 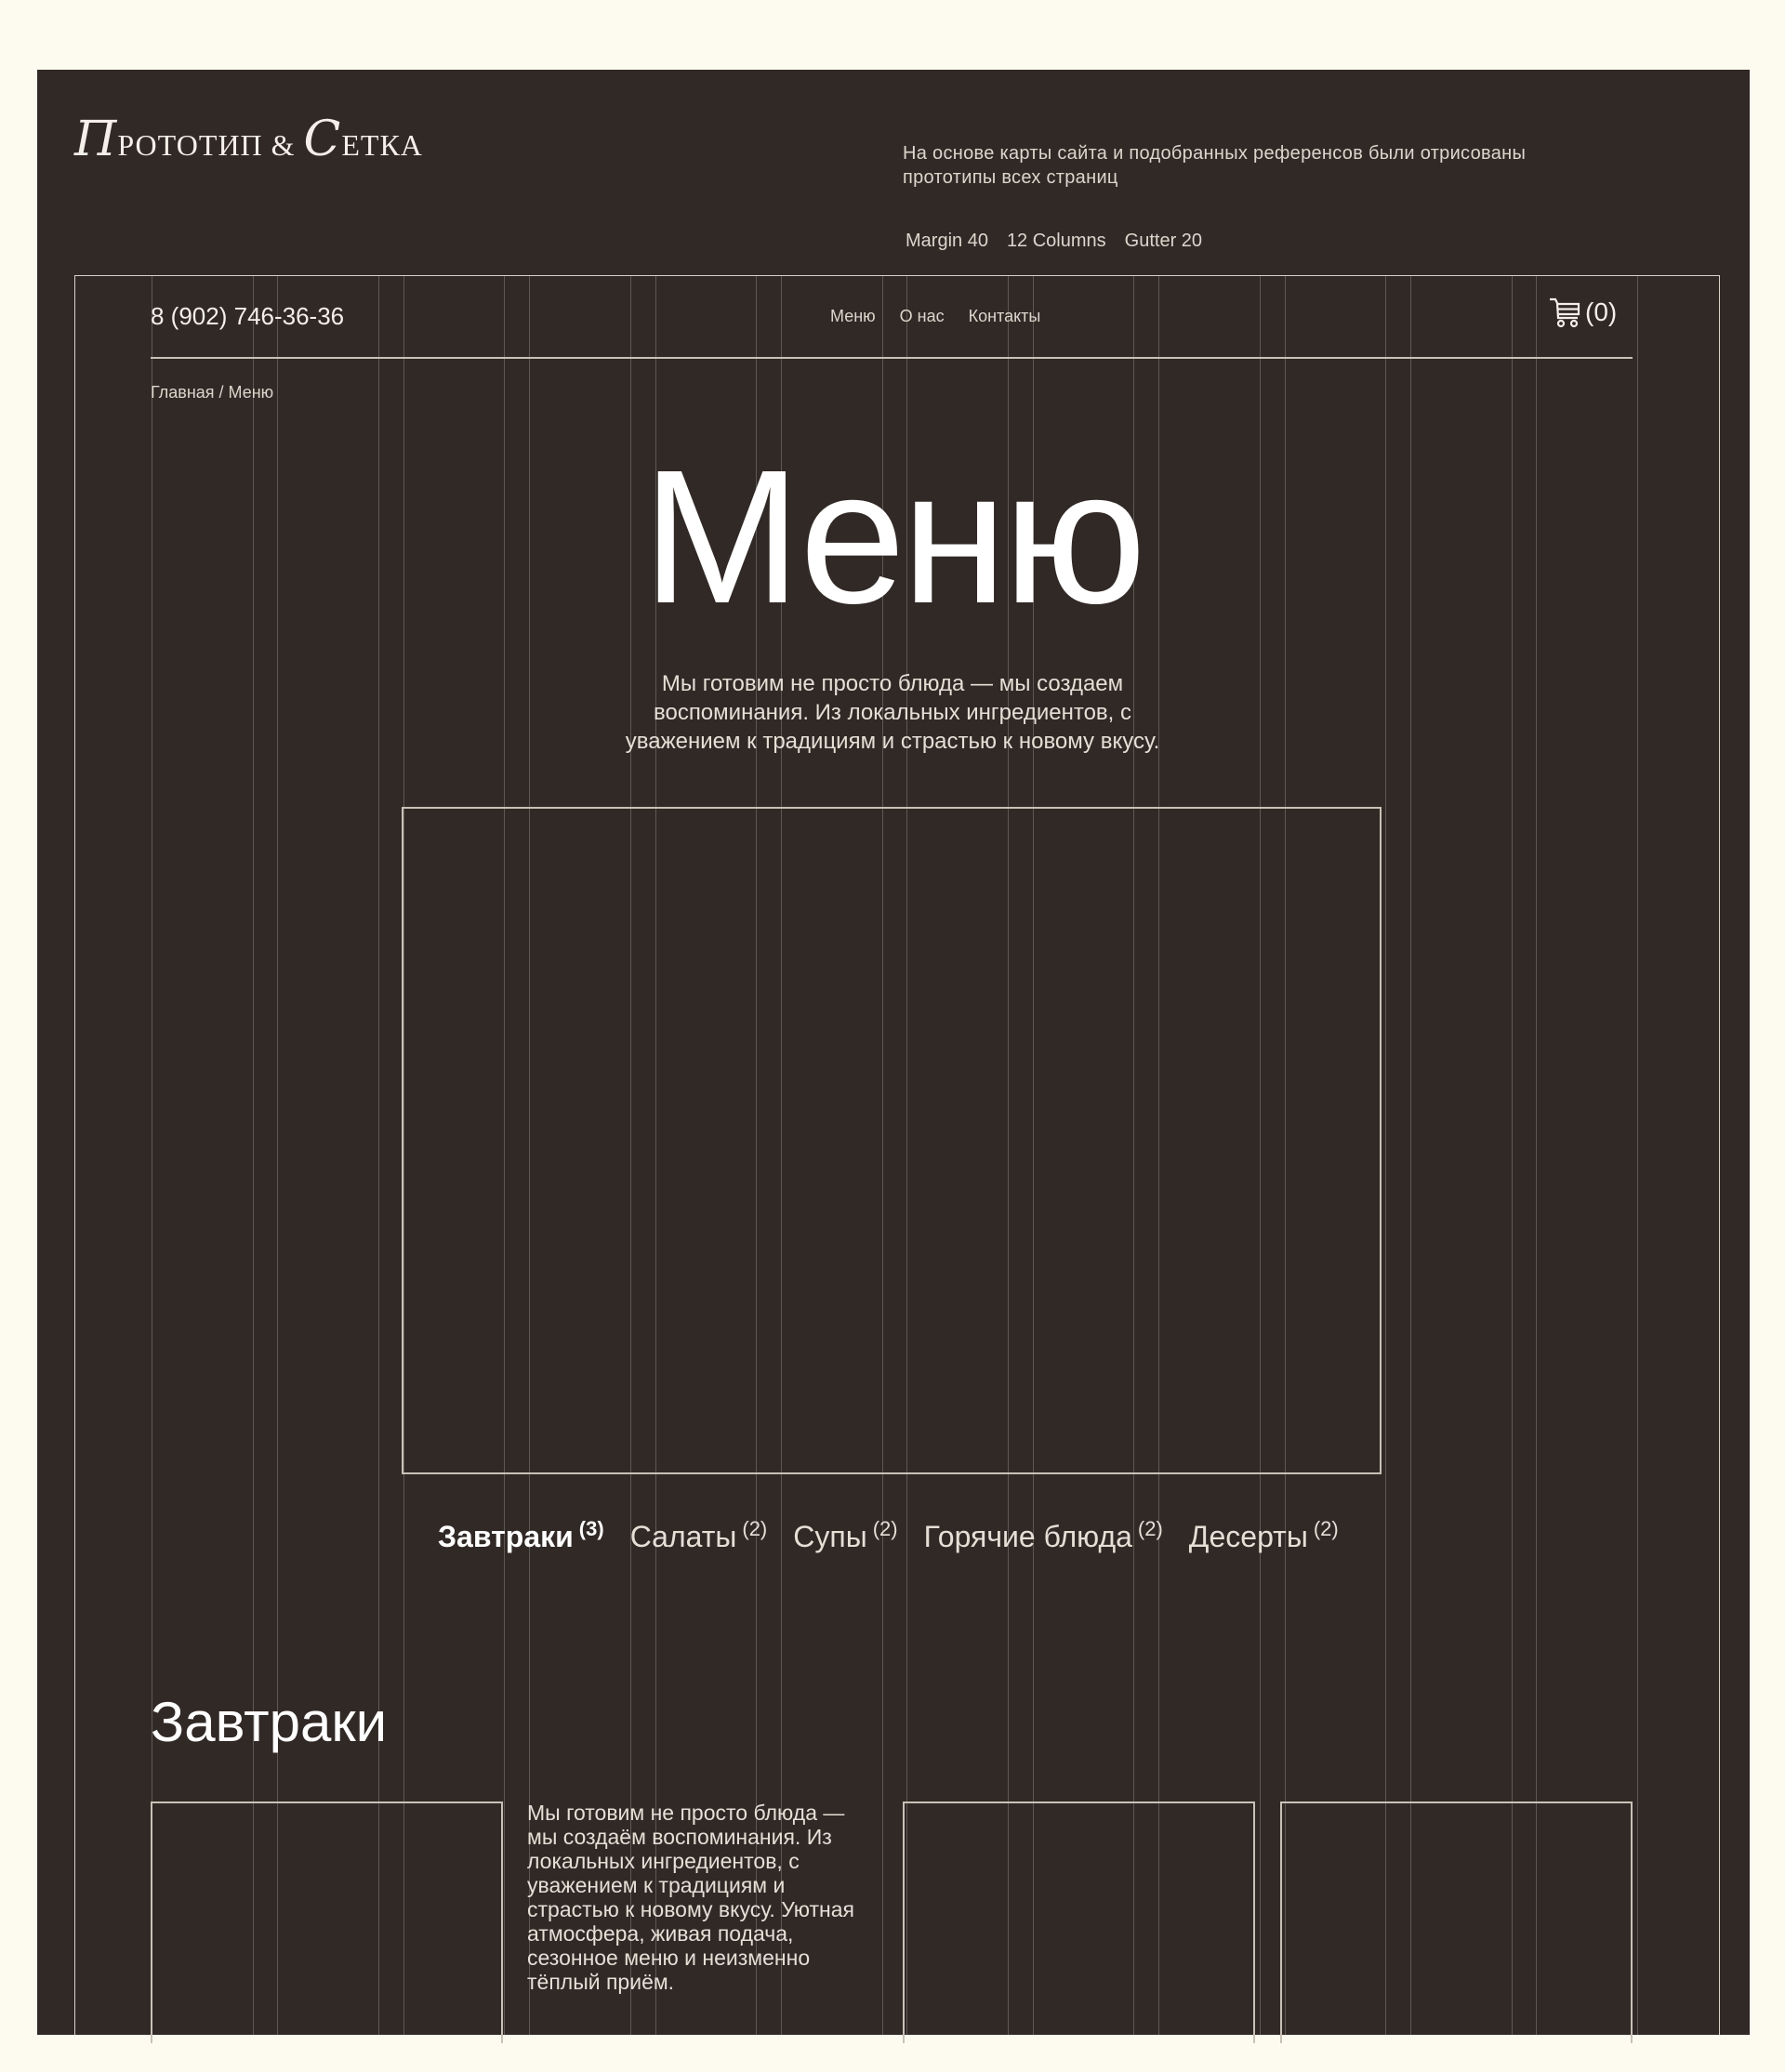 I want to click on cart-icon, so click(x=1565, y=312).